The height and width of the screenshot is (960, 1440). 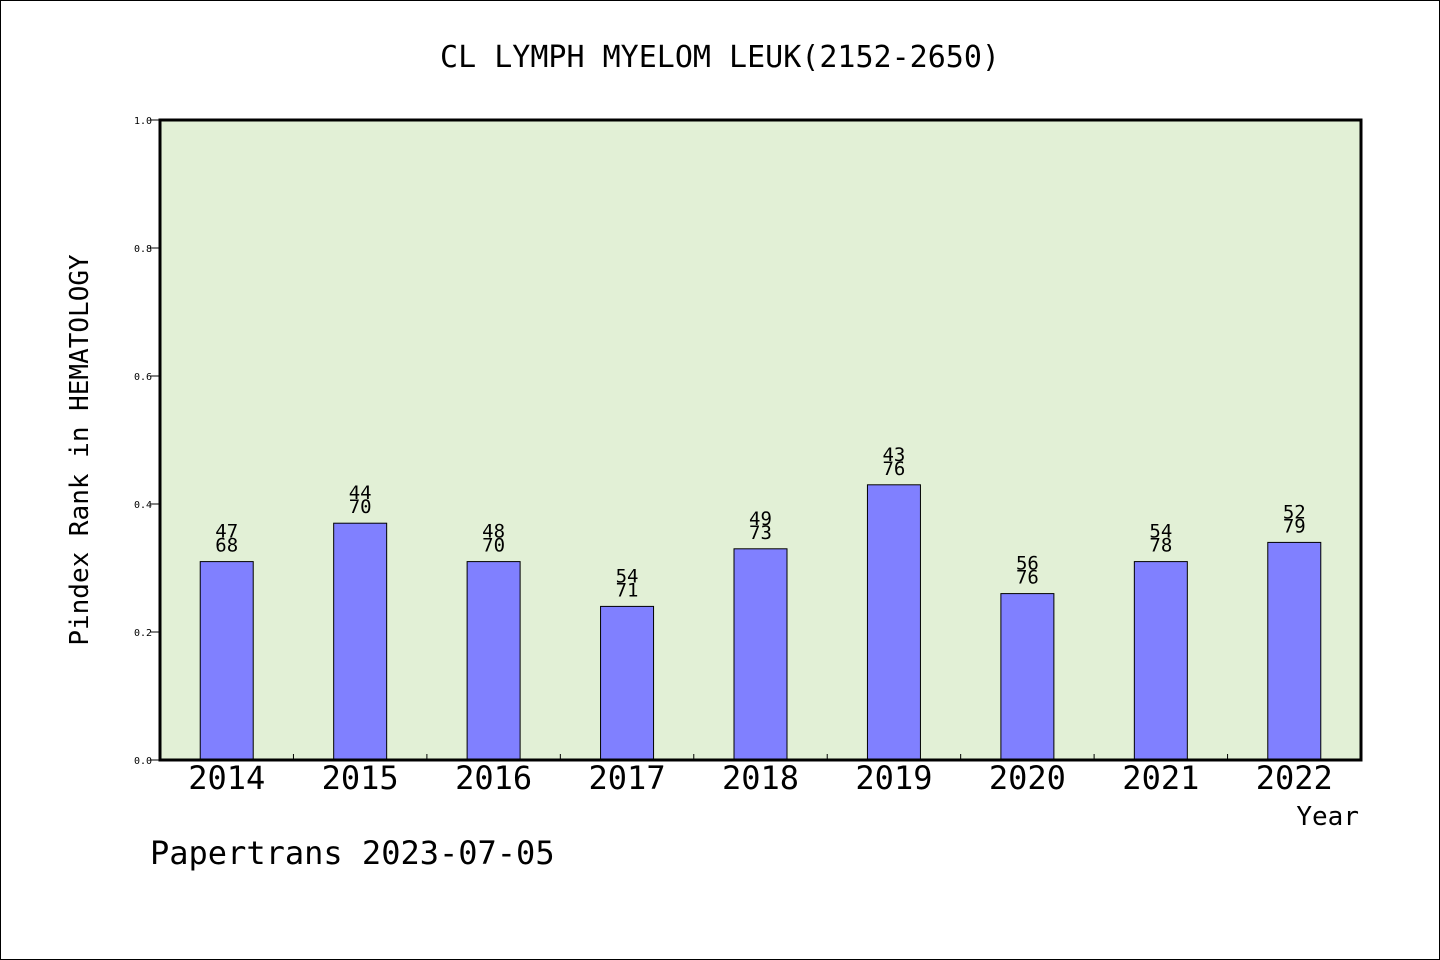 I want to click on x-tick-label-2014: 2014, so click(x=226, y=778).